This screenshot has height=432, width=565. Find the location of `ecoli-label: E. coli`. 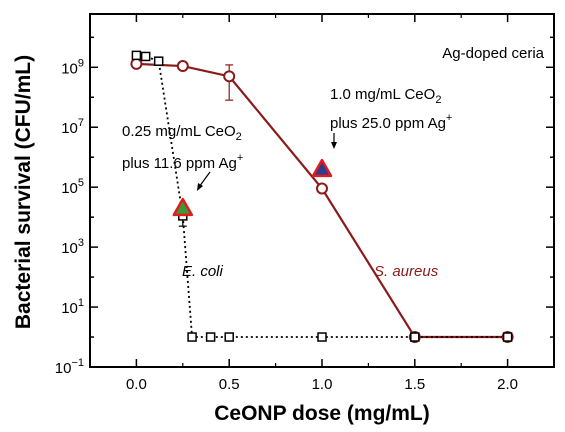

ecoli-label: E. coli is located at coordinates (203, 271).